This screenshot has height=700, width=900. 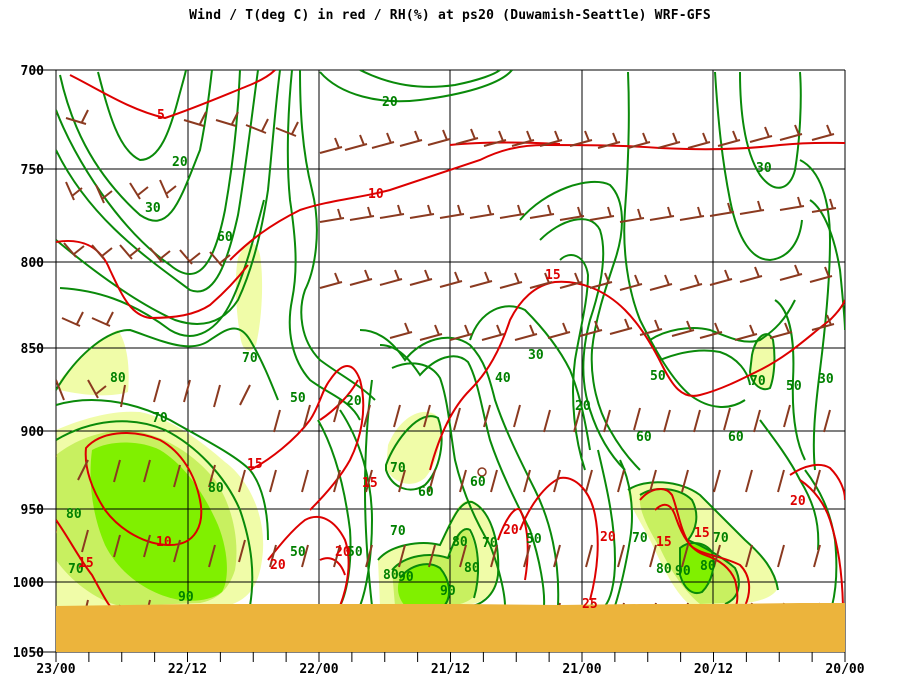 What do you see at coordinates (161, 115) in the screenshot?
I see `t-label: 5` at bounding box center [161, 115].